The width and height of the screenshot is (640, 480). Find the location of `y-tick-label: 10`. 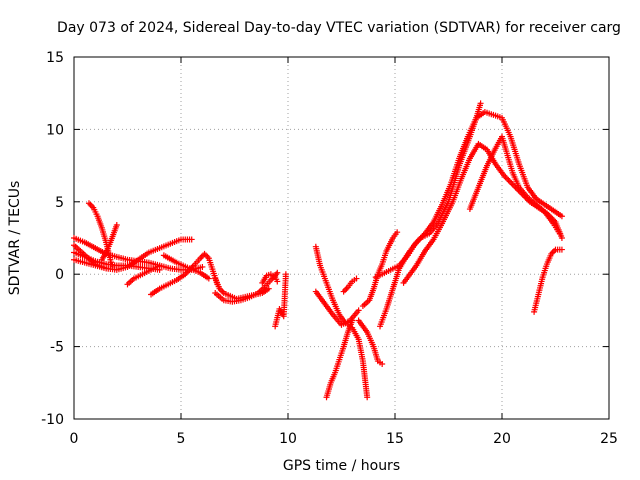

y-tick-label: 10 is located at coordinates (55, 130).